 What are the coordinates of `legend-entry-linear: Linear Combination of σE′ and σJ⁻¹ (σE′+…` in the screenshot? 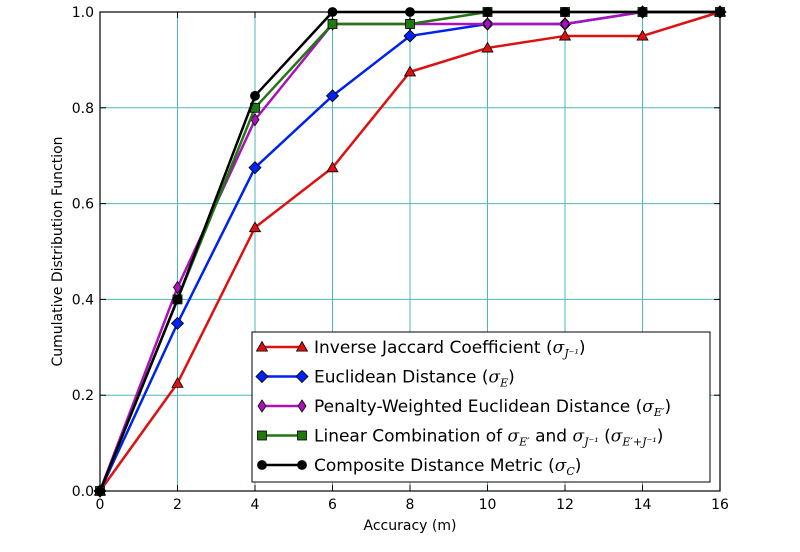 It's located at (460, 438).